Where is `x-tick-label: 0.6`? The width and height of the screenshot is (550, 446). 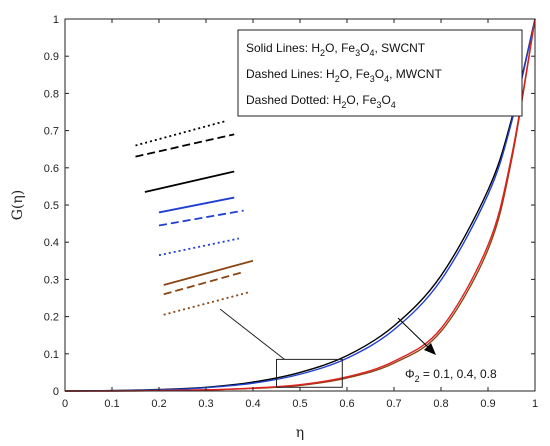
x-tick-label: 0.6 is located at coordinates (346, 404).